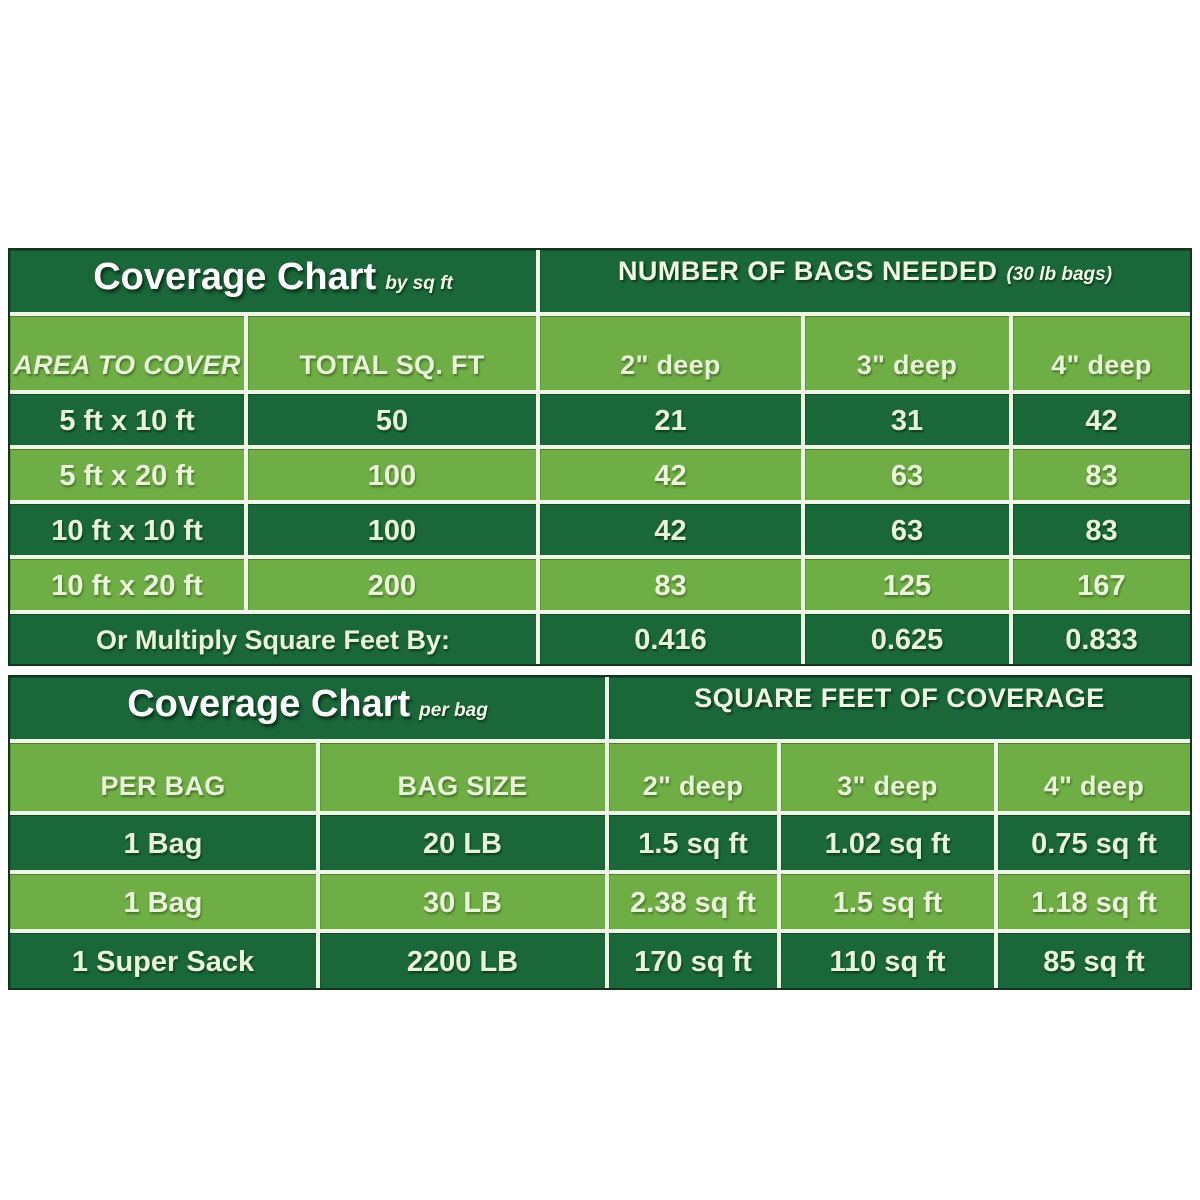 The image size is (1200, 1200). What do you see at coordinates (269, 704) in the screenshot?
I see `table2-title: Coverage Chart` at bounding box center [269, 704].